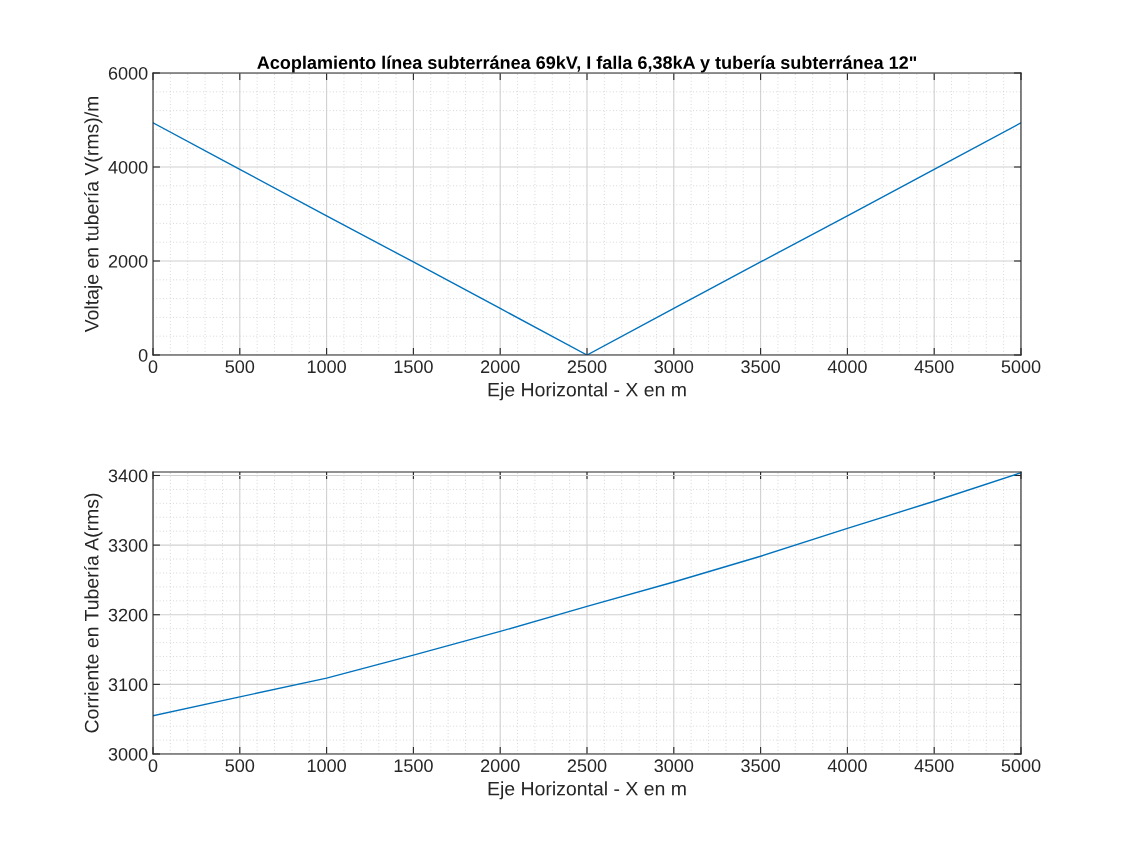 The height and width of the screenshot is (844, 1121). Describe the element at coordinates (128, 261) in the screenshot. I see `y-tick-label: 2000` at that location.